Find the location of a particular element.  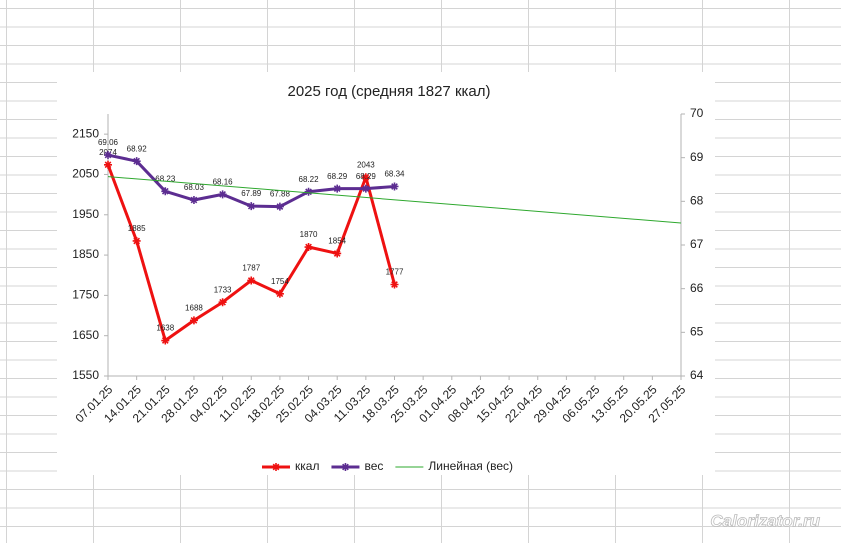

y-tick-label: 1650 is located at coordinates (85, 335).